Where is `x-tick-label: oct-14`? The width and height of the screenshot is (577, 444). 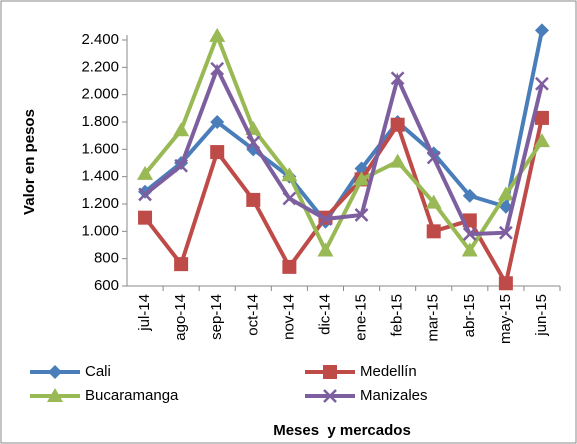
x-tick-label: oct-14 is located at coordinates (252, 315).